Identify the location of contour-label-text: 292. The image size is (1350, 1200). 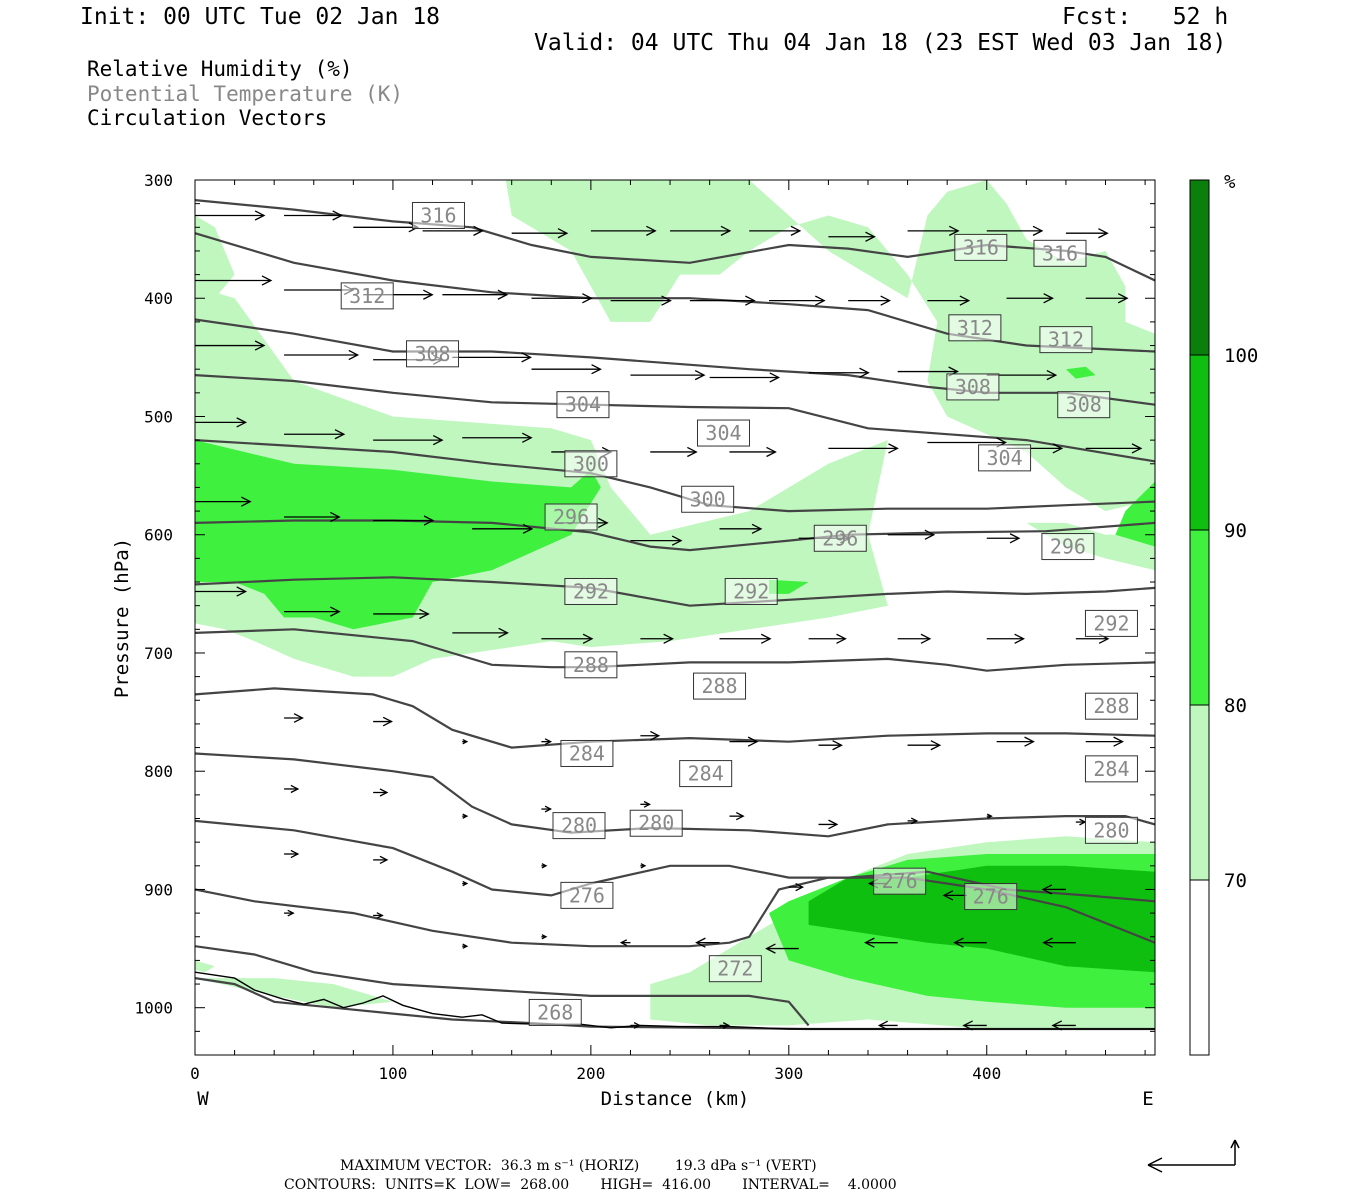
(751, 591).